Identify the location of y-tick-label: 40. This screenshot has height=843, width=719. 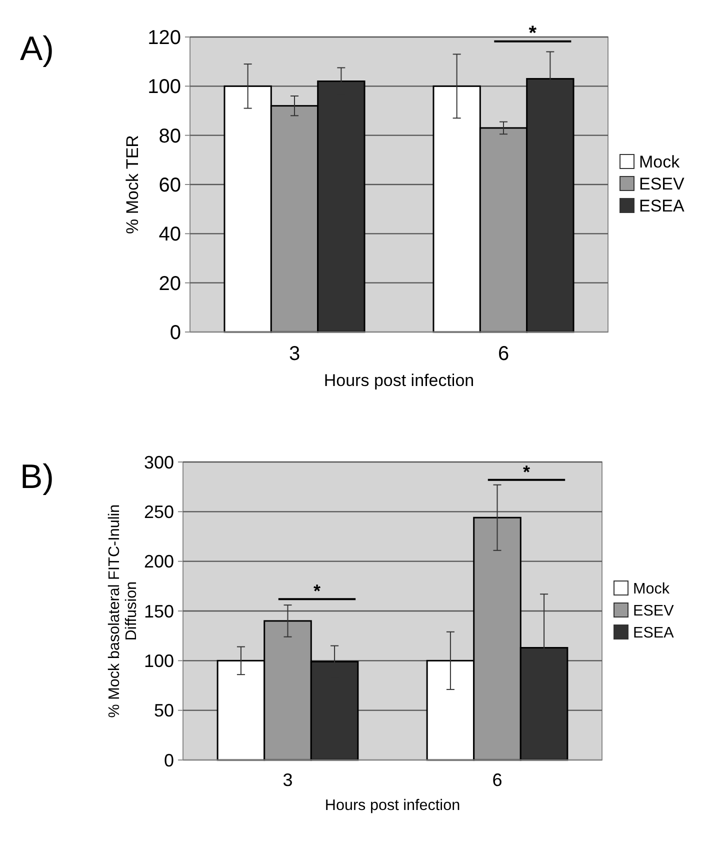
(169, 235).